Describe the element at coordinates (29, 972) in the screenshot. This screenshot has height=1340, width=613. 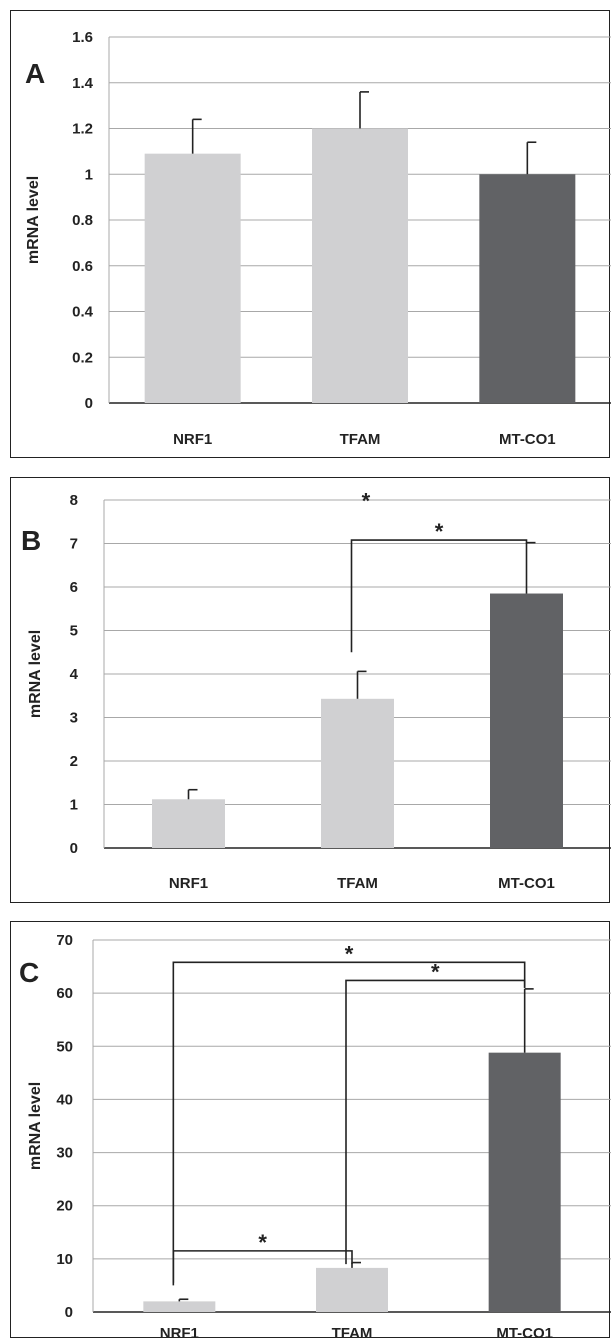
I see `panel-label: C` at that location.